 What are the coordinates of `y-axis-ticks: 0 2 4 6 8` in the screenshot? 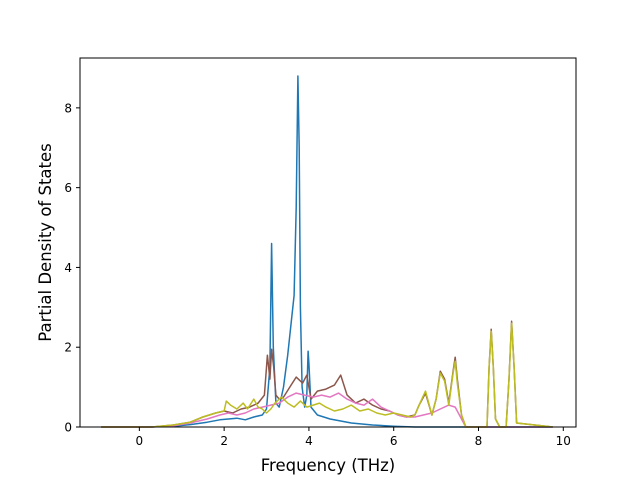 It's located at (72, 268).